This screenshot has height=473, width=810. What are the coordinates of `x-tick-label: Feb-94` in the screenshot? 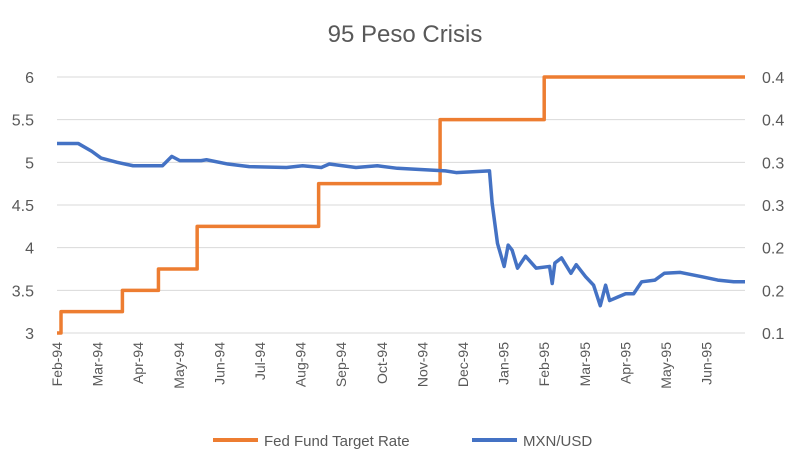 It's located at (57, 364).